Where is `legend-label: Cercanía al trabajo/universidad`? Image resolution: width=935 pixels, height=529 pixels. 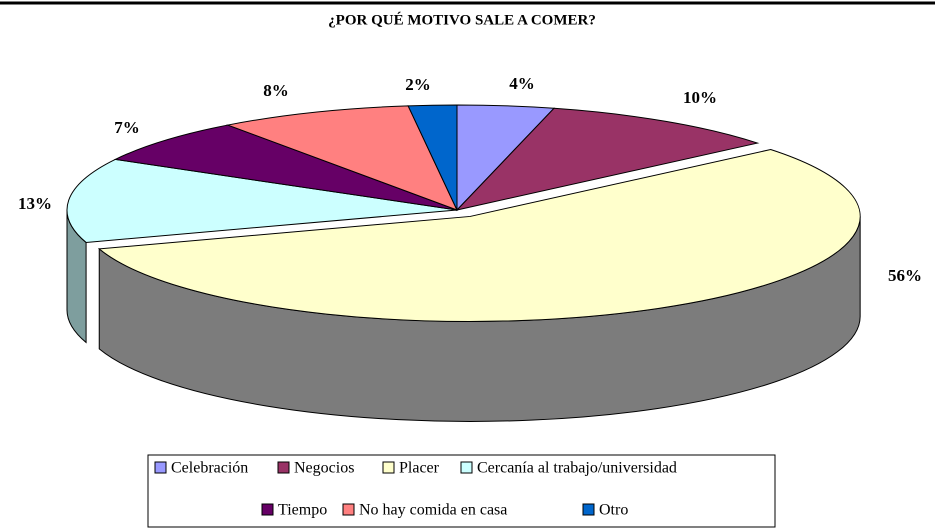
legend-label: Cercanía al trabajo/universidad is located at coordinates (577, 468).